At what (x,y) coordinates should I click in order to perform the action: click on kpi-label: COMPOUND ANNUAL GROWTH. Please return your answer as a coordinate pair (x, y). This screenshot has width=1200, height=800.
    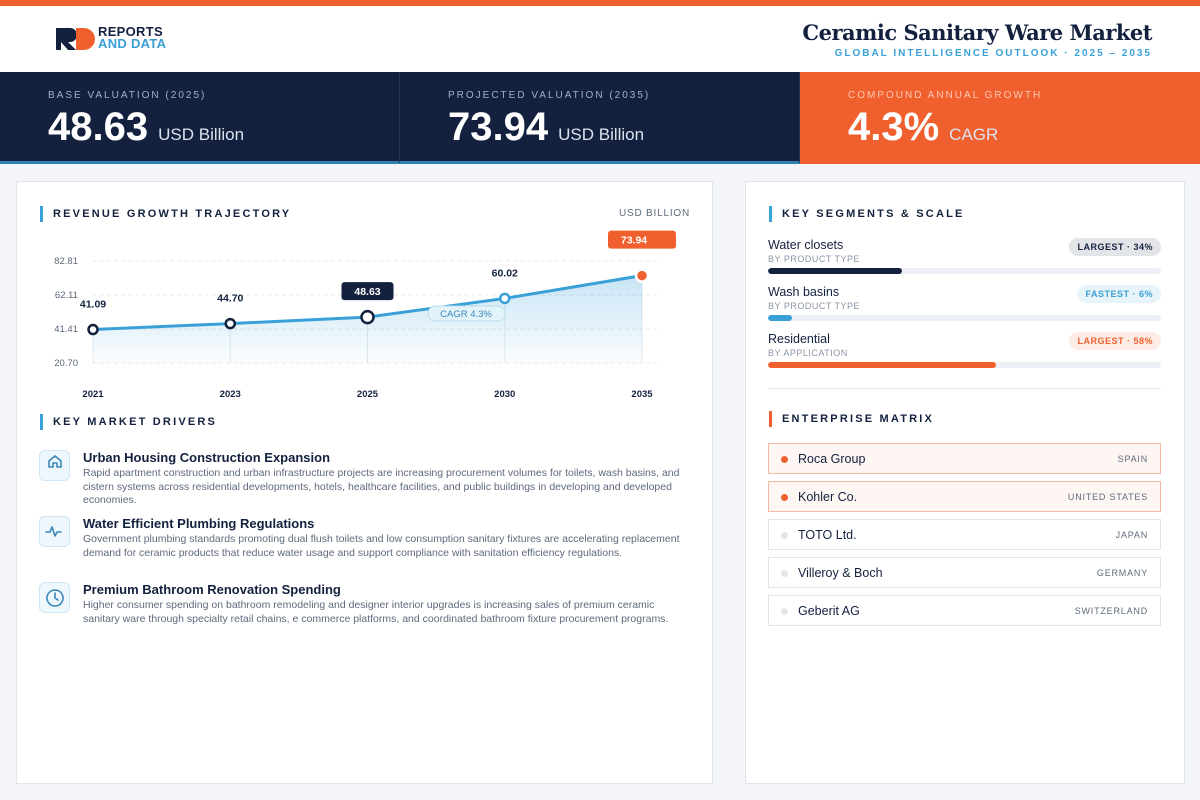
    Looking at the image, I should click on (945, 95).